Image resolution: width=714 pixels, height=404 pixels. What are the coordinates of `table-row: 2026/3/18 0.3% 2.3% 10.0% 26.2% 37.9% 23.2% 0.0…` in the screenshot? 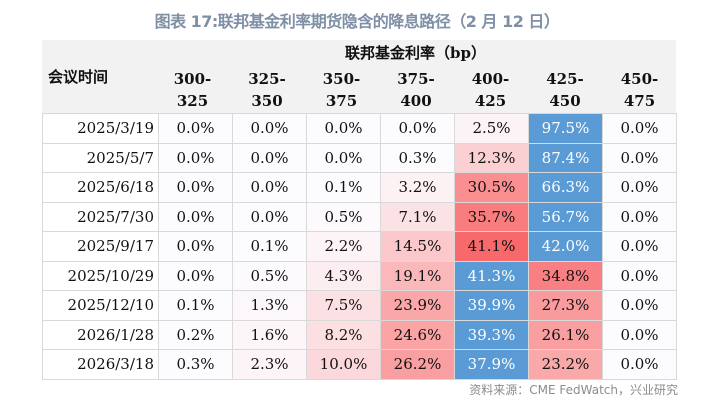 It's located at (359, 364).